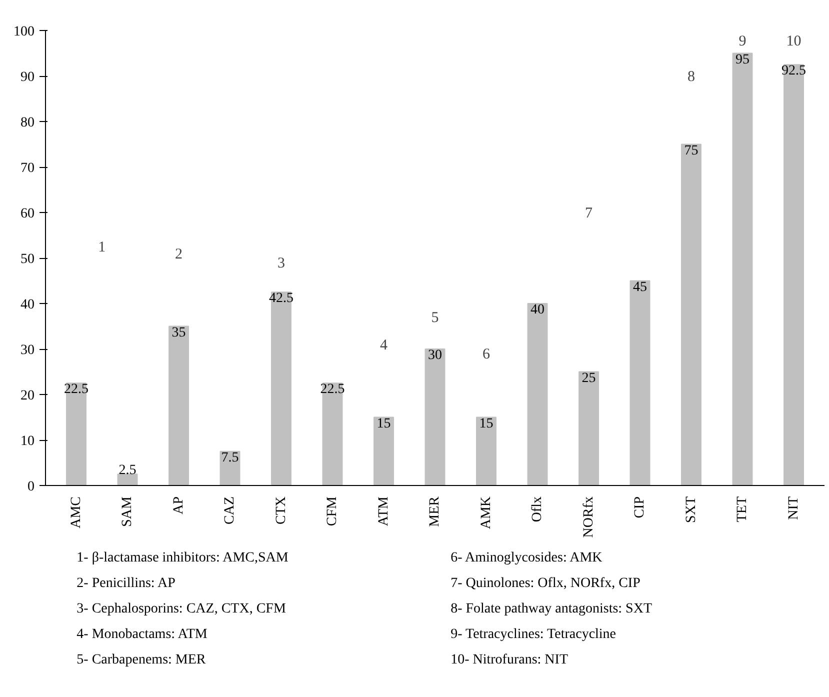  Describe the element at coordinates (230, 458) in the screenshot. I see `data-label: 7.5` at that location.